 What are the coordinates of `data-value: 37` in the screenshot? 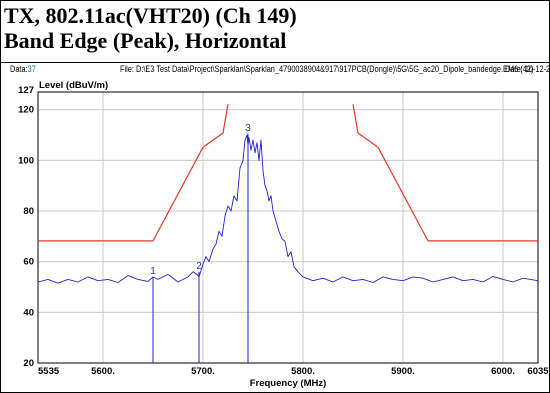 It's located at (31, 69).